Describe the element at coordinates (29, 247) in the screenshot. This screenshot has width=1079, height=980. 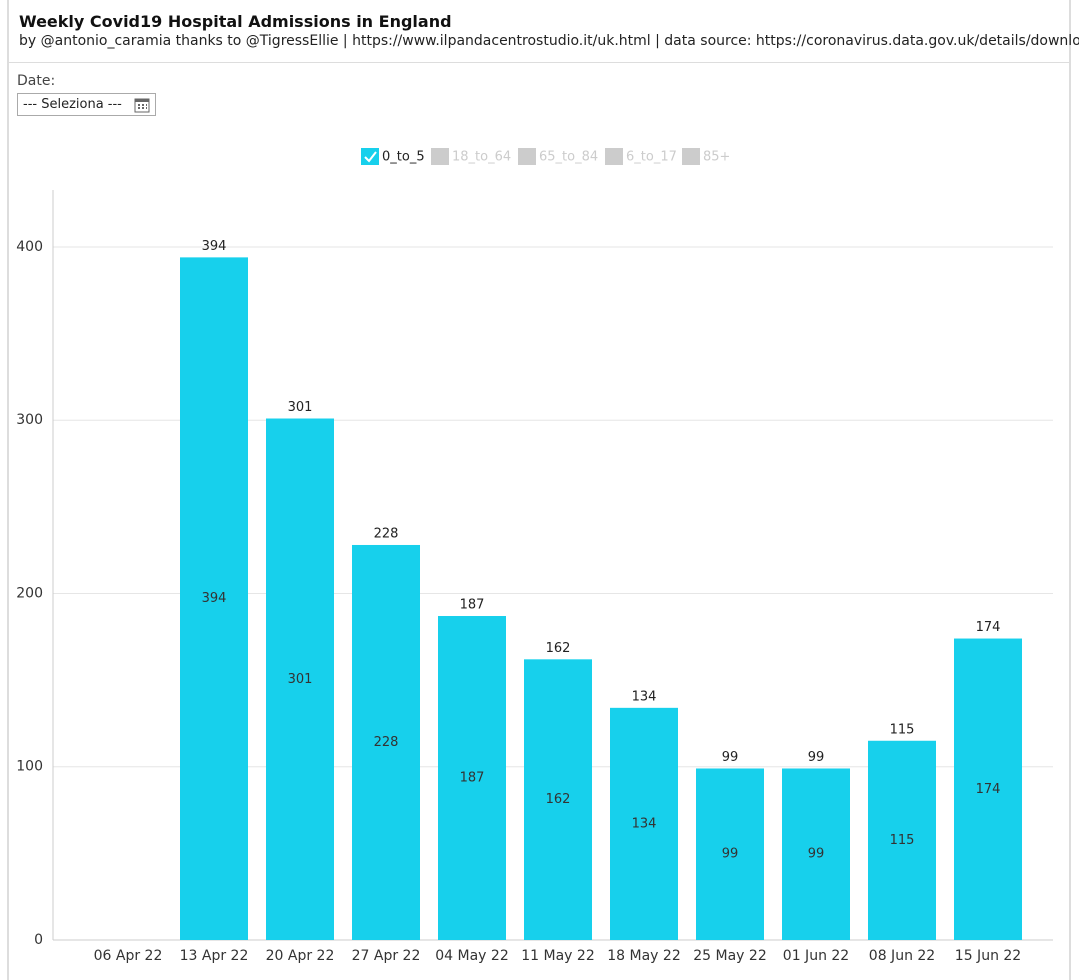
I see `y-tick-label: 400` at that location.